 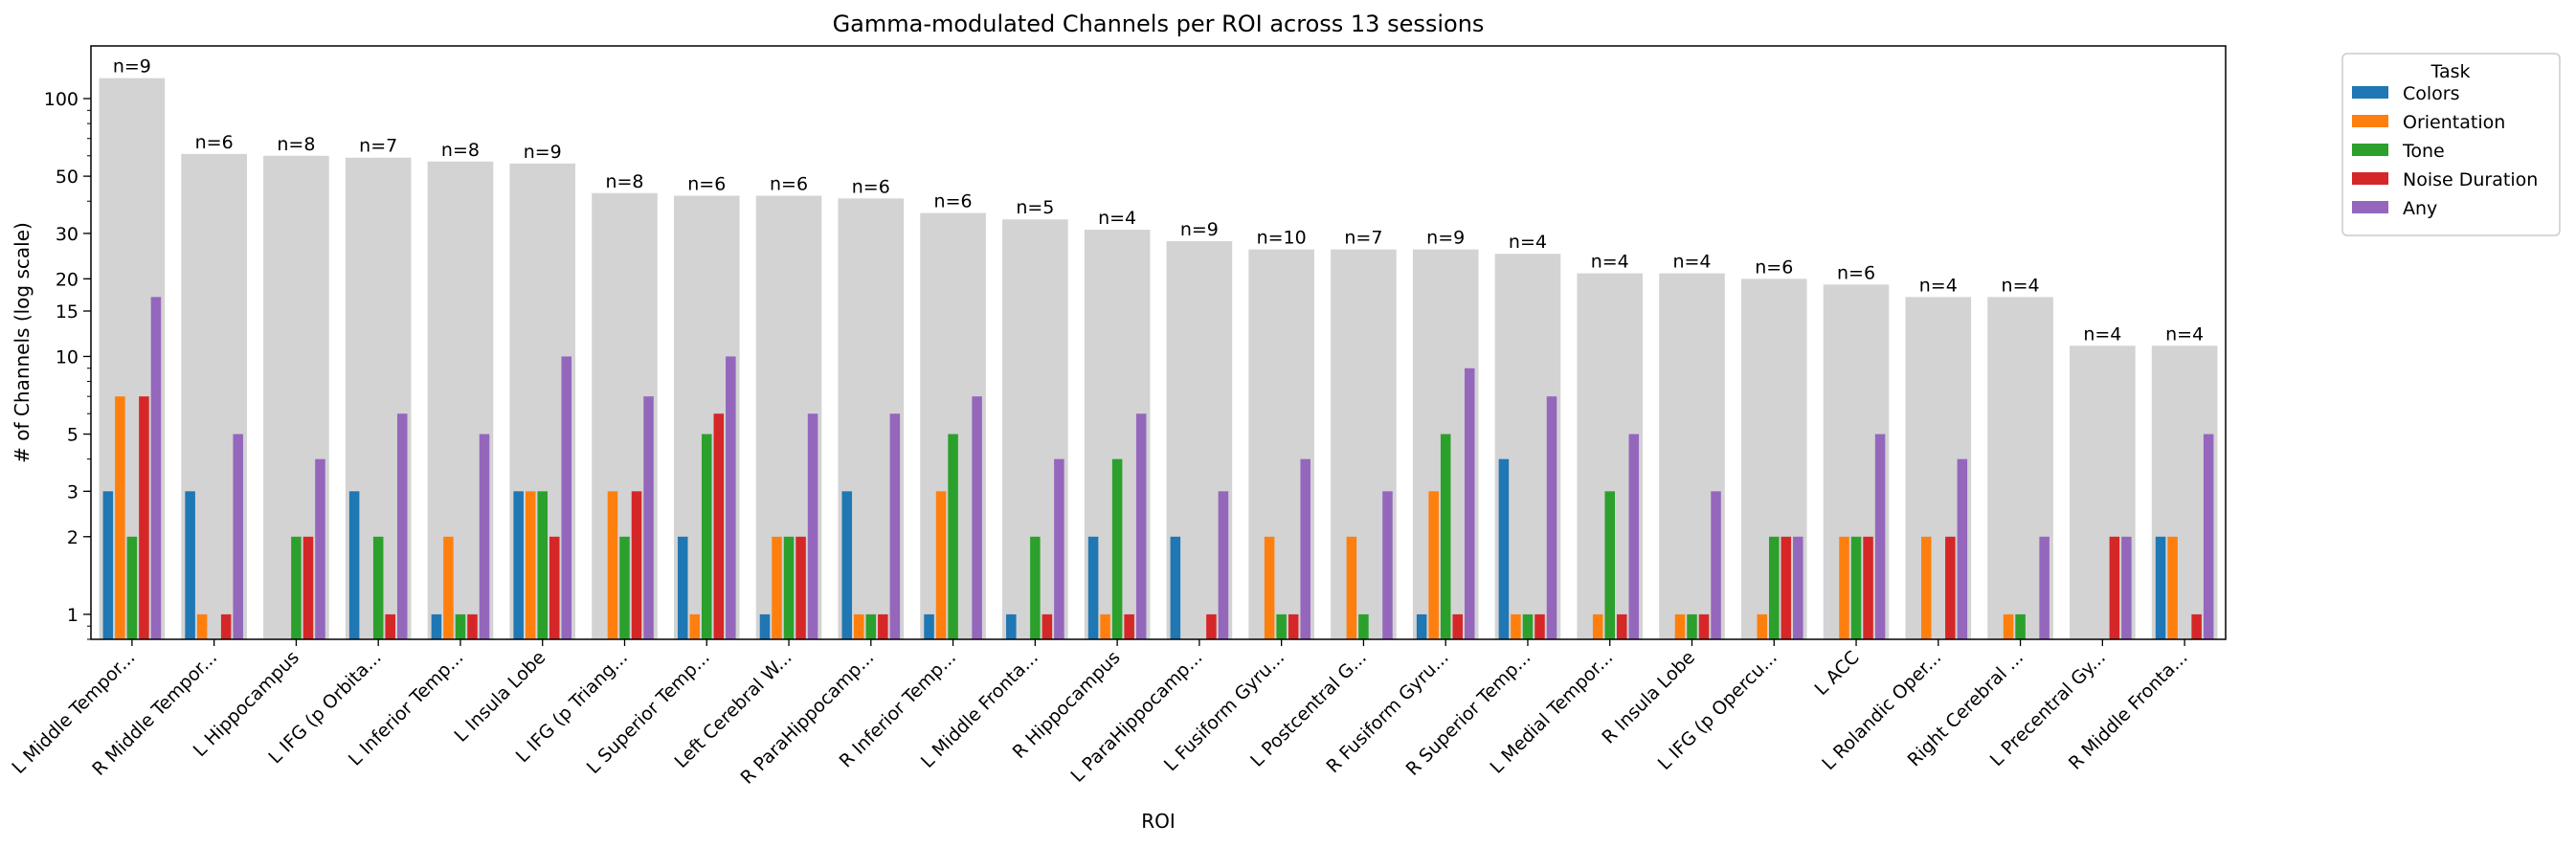 I want to click on y-tick-label: 50, so click(x=67, y=177).